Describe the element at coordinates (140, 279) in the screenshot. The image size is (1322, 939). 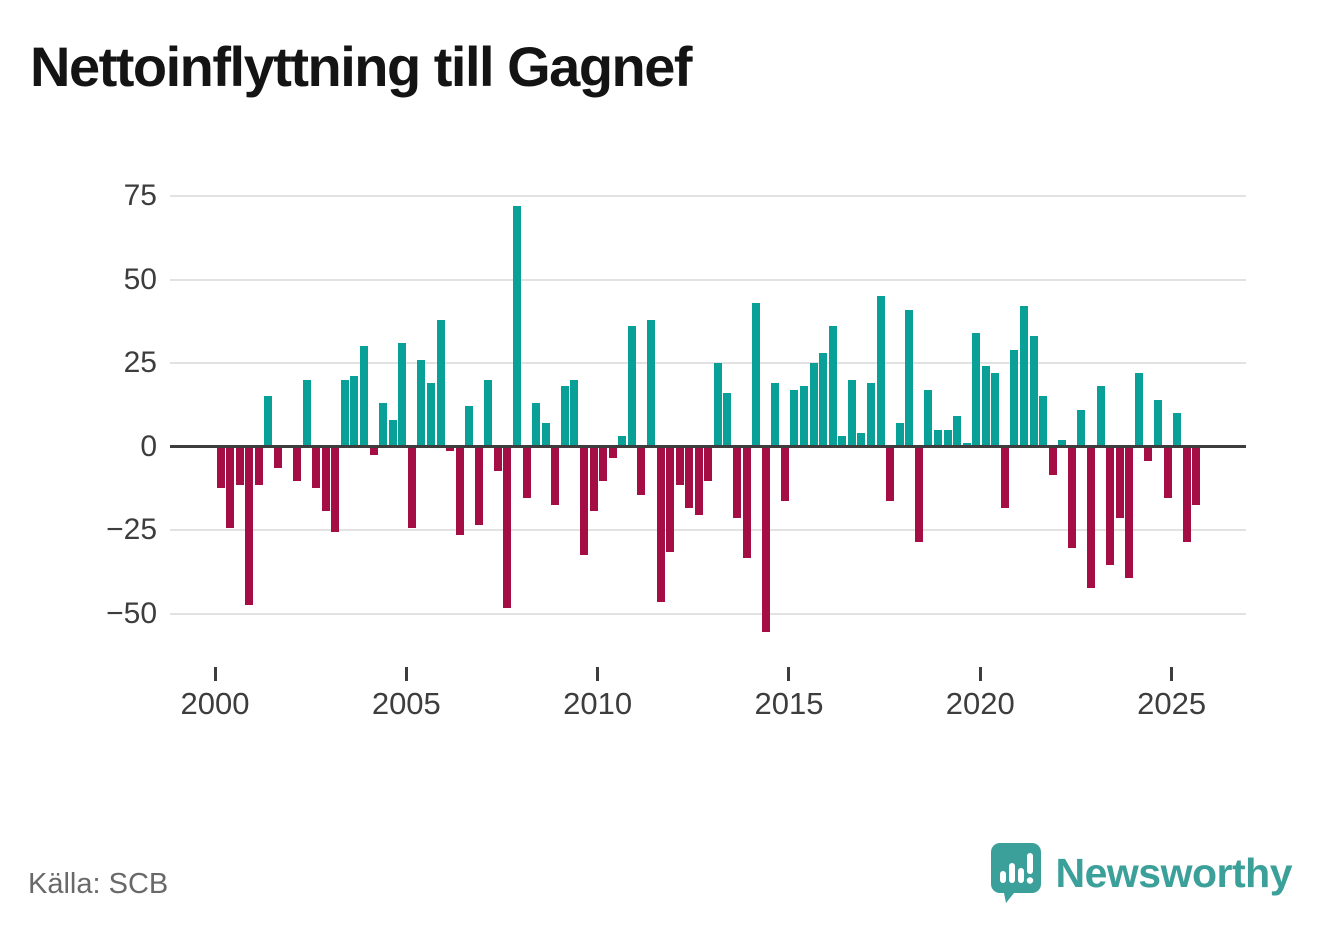
I see `y-tick-label: 50` at that location.